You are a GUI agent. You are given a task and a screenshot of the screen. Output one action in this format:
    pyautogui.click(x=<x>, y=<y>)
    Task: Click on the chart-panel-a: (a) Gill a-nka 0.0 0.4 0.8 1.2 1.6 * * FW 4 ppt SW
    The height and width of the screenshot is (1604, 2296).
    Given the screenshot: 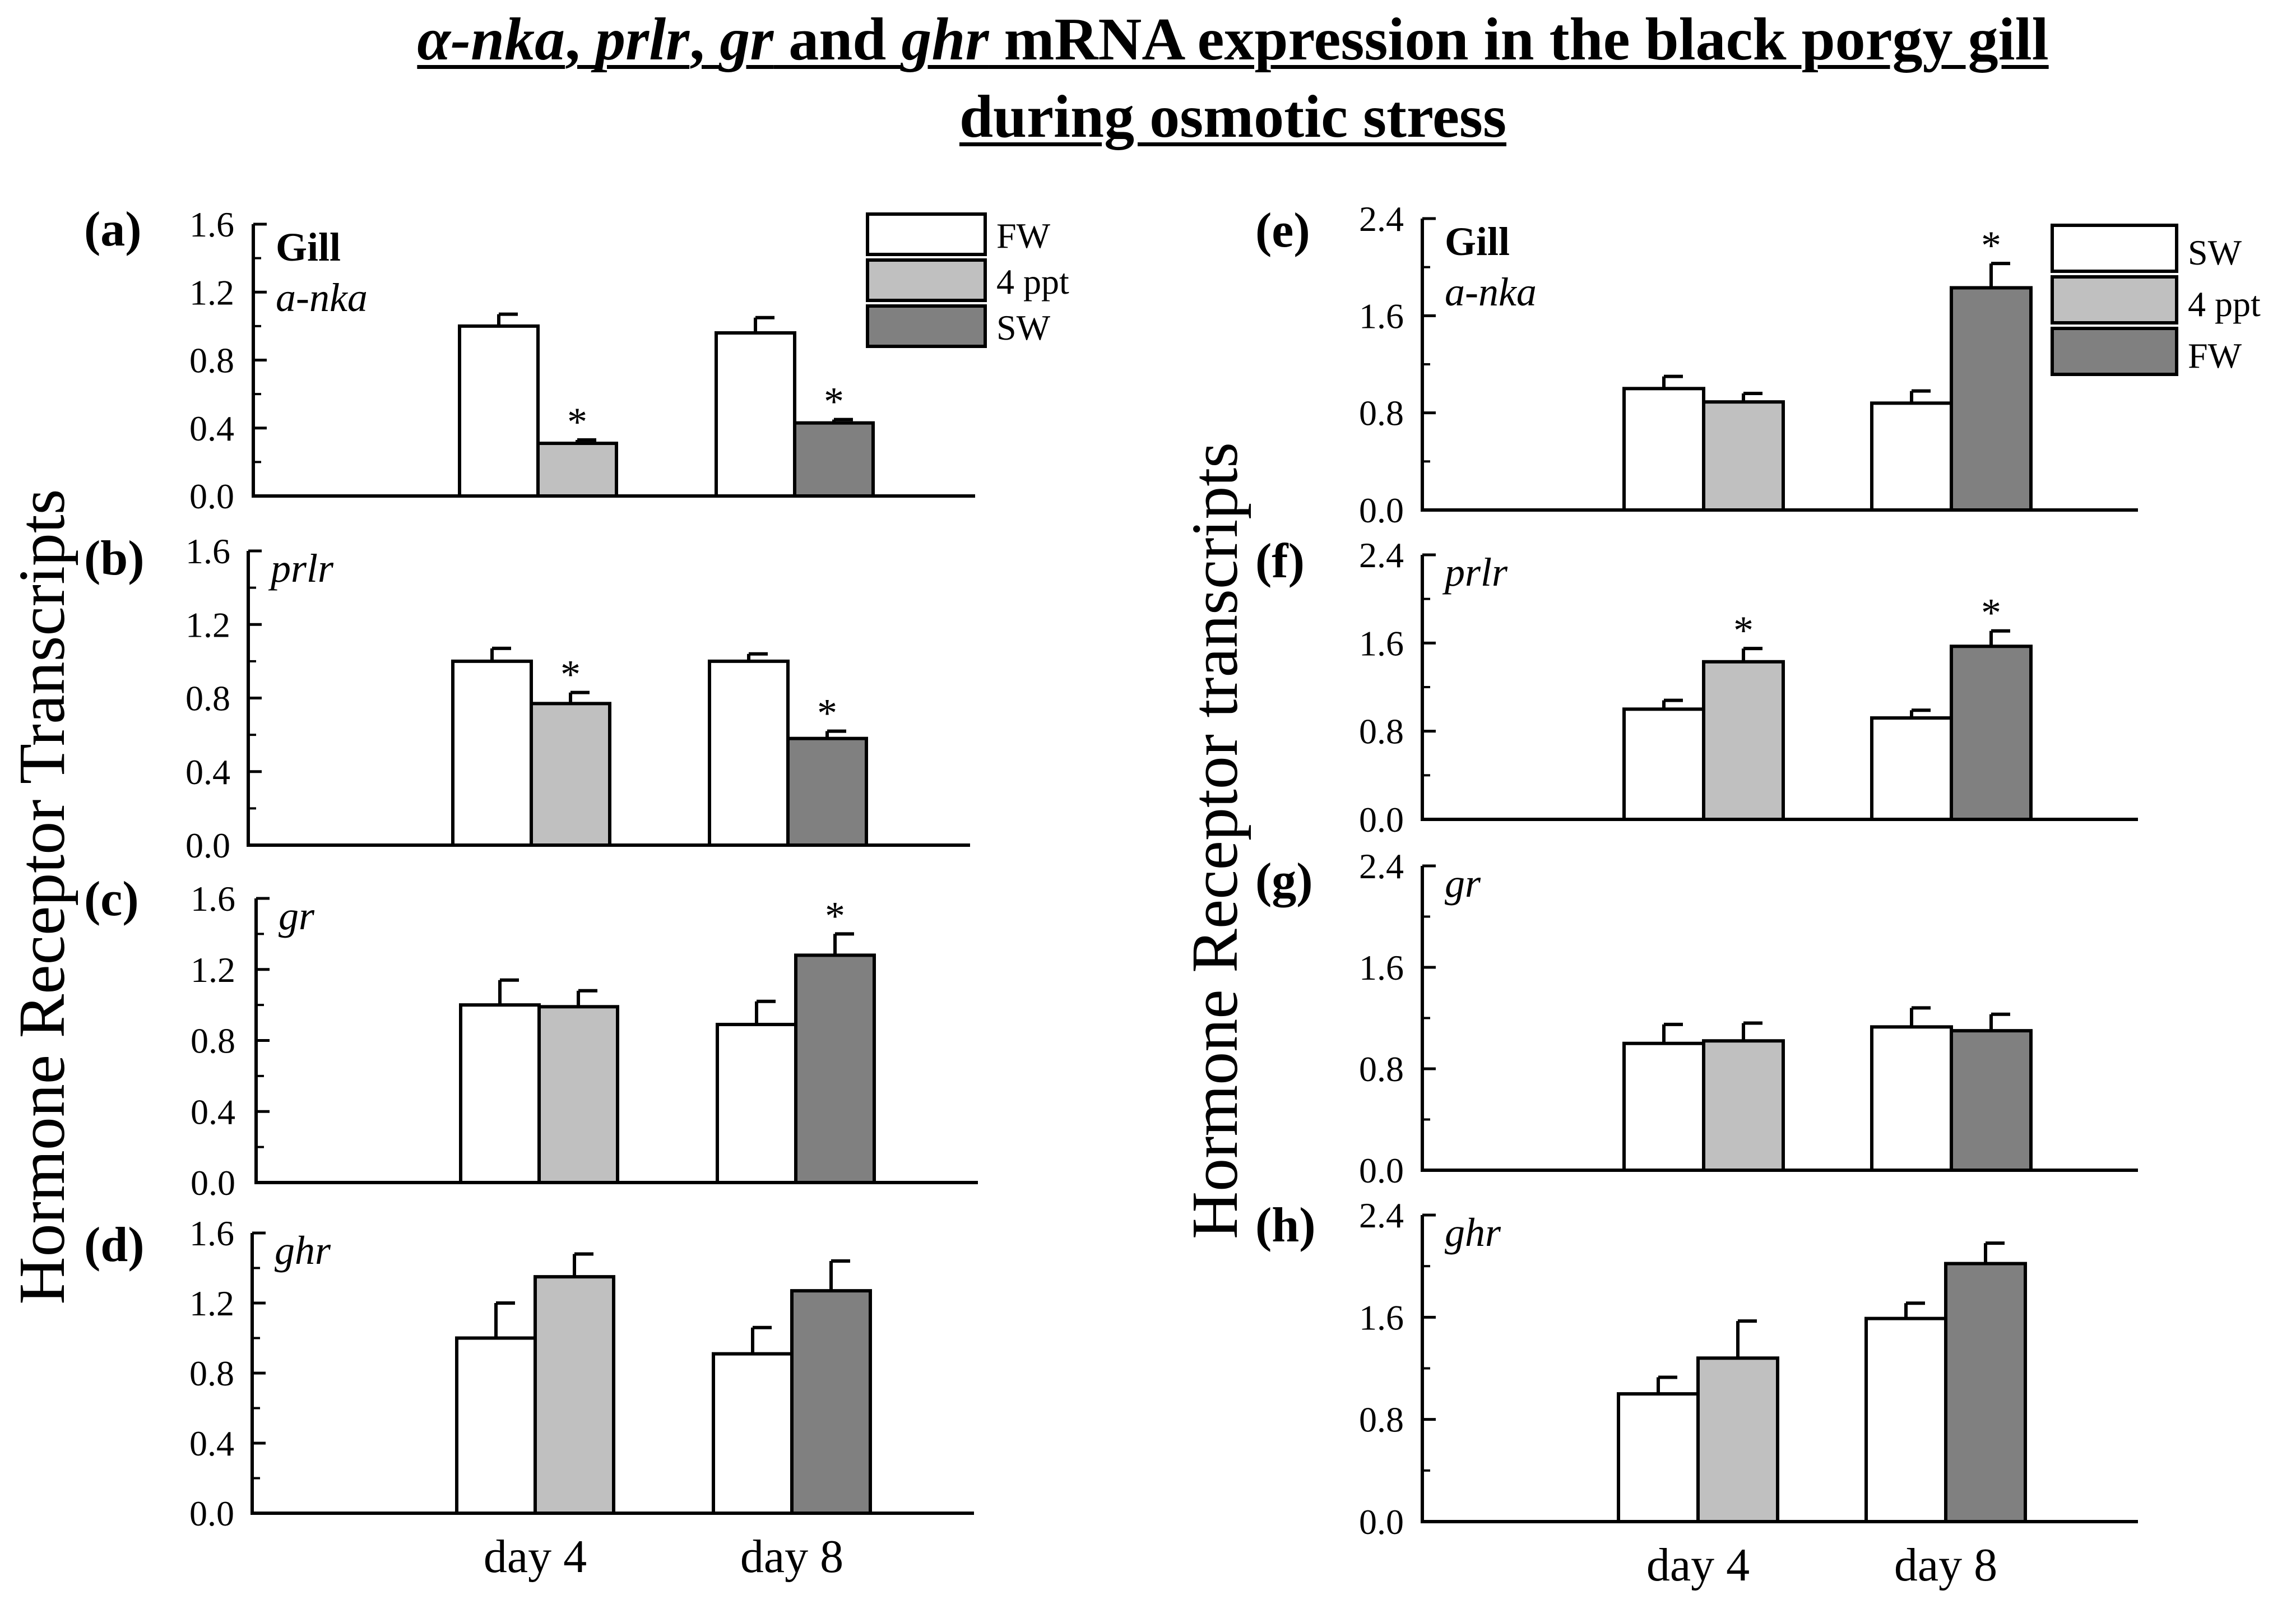 What is the action you would take?
    pyautogui.click(x=576, y=359)
    